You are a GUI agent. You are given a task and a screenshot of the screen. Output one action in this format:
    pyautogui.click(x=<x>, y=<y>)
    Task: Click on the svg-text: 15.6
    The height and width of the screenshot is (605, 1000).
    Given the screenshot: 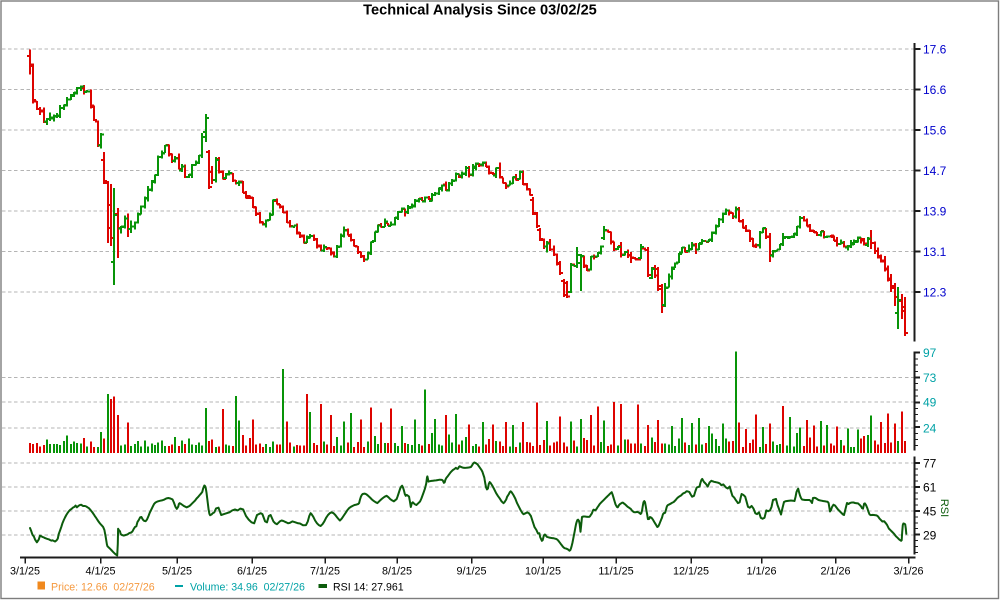 What is the action you would take?
    pyautogui.click(x=935, y=131)
    